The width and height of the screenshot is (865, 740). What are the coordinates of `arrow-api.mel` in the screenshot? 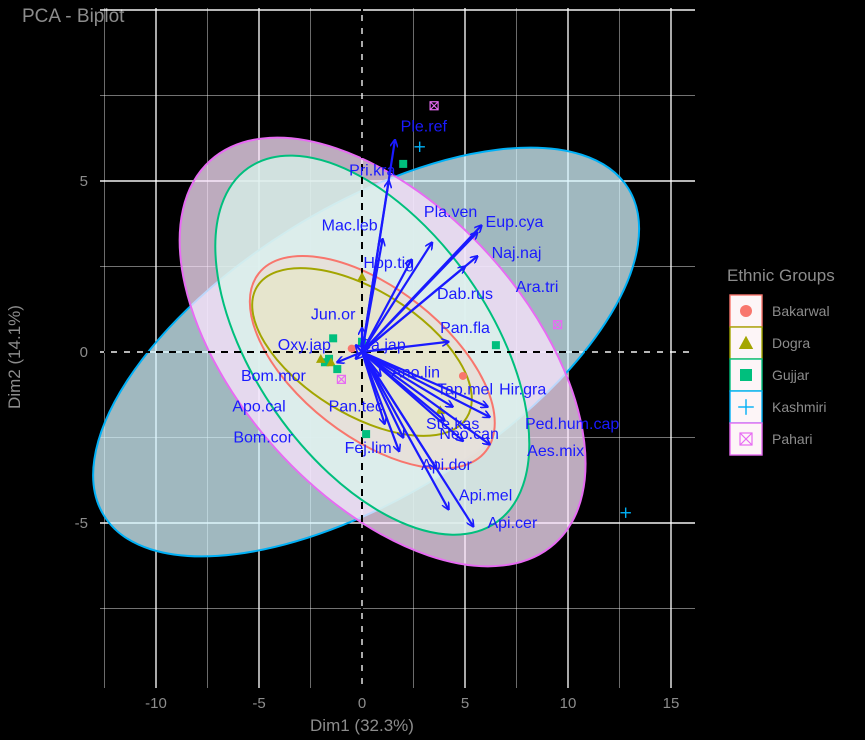 It's located at (405, 430).